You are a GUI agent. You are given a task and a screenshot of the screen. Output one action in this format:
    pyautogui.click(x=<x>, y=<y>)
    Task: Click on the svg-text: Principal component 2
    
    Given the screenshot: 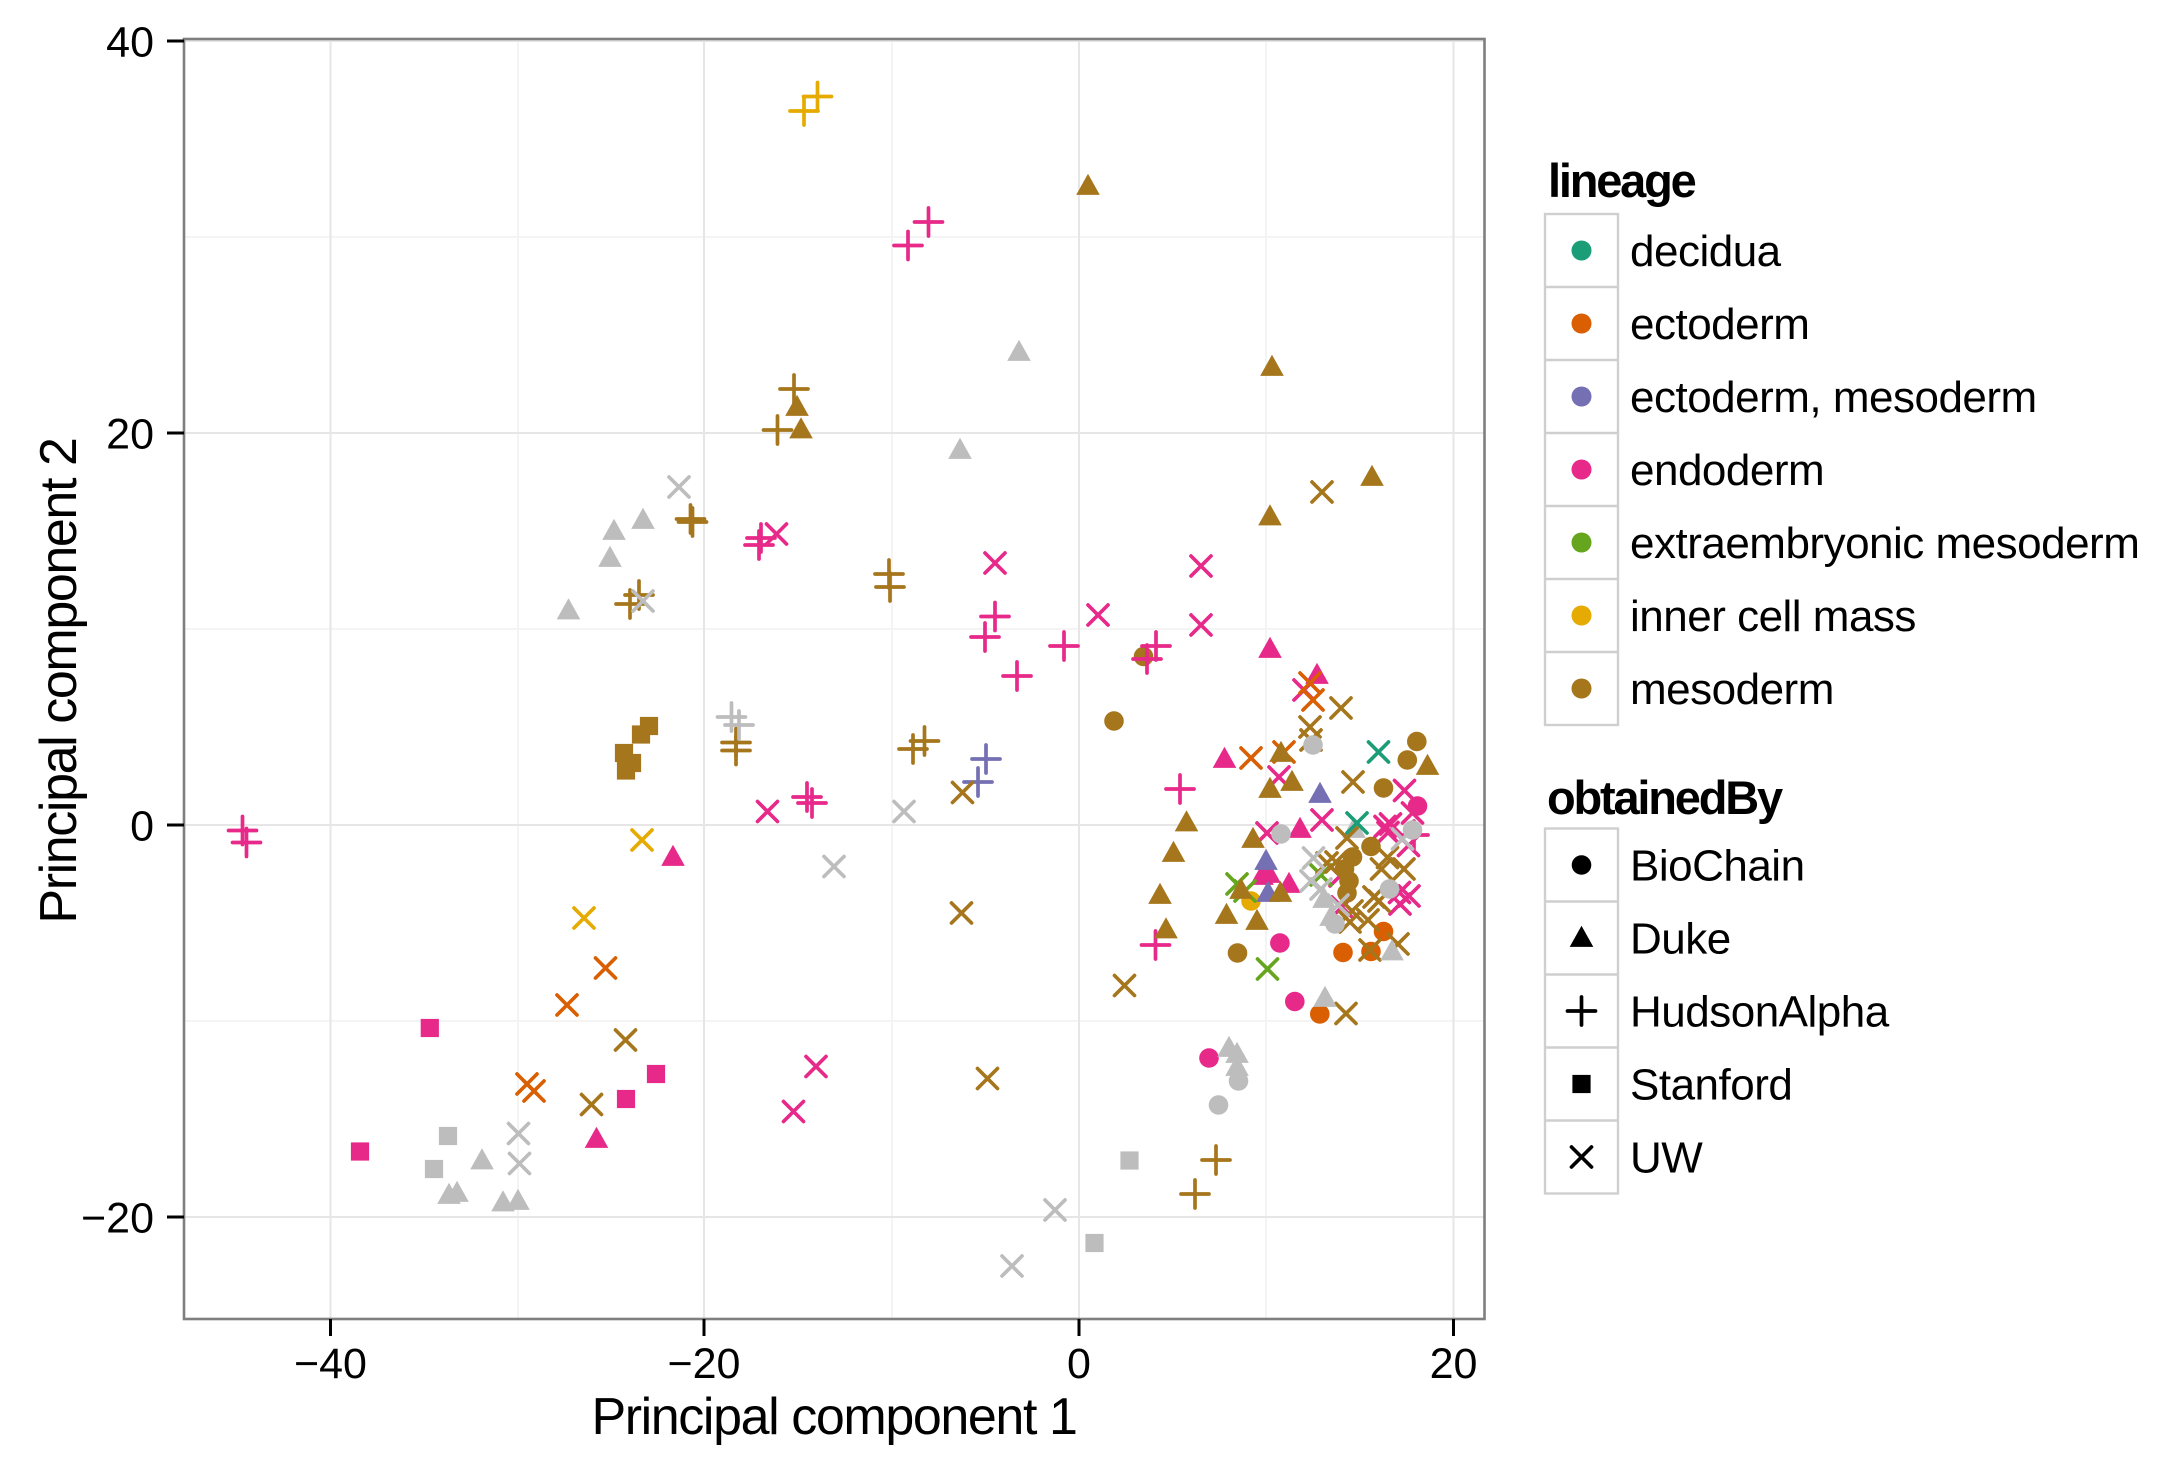 What is the action you would take?
    pyautogui.click(x=59, y=680)
    